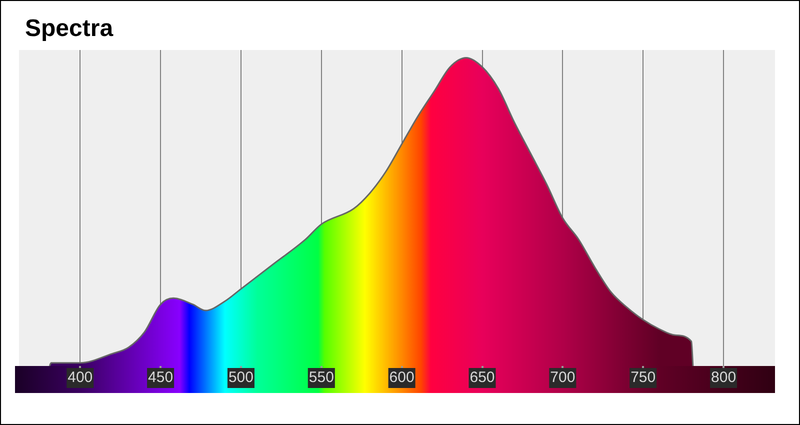 Image resolution: width=800 pixels, height=425 pixels. Describe the element at coordinates (241, 377) in the screenshot. I see `x-tick-label: 500` at that location.